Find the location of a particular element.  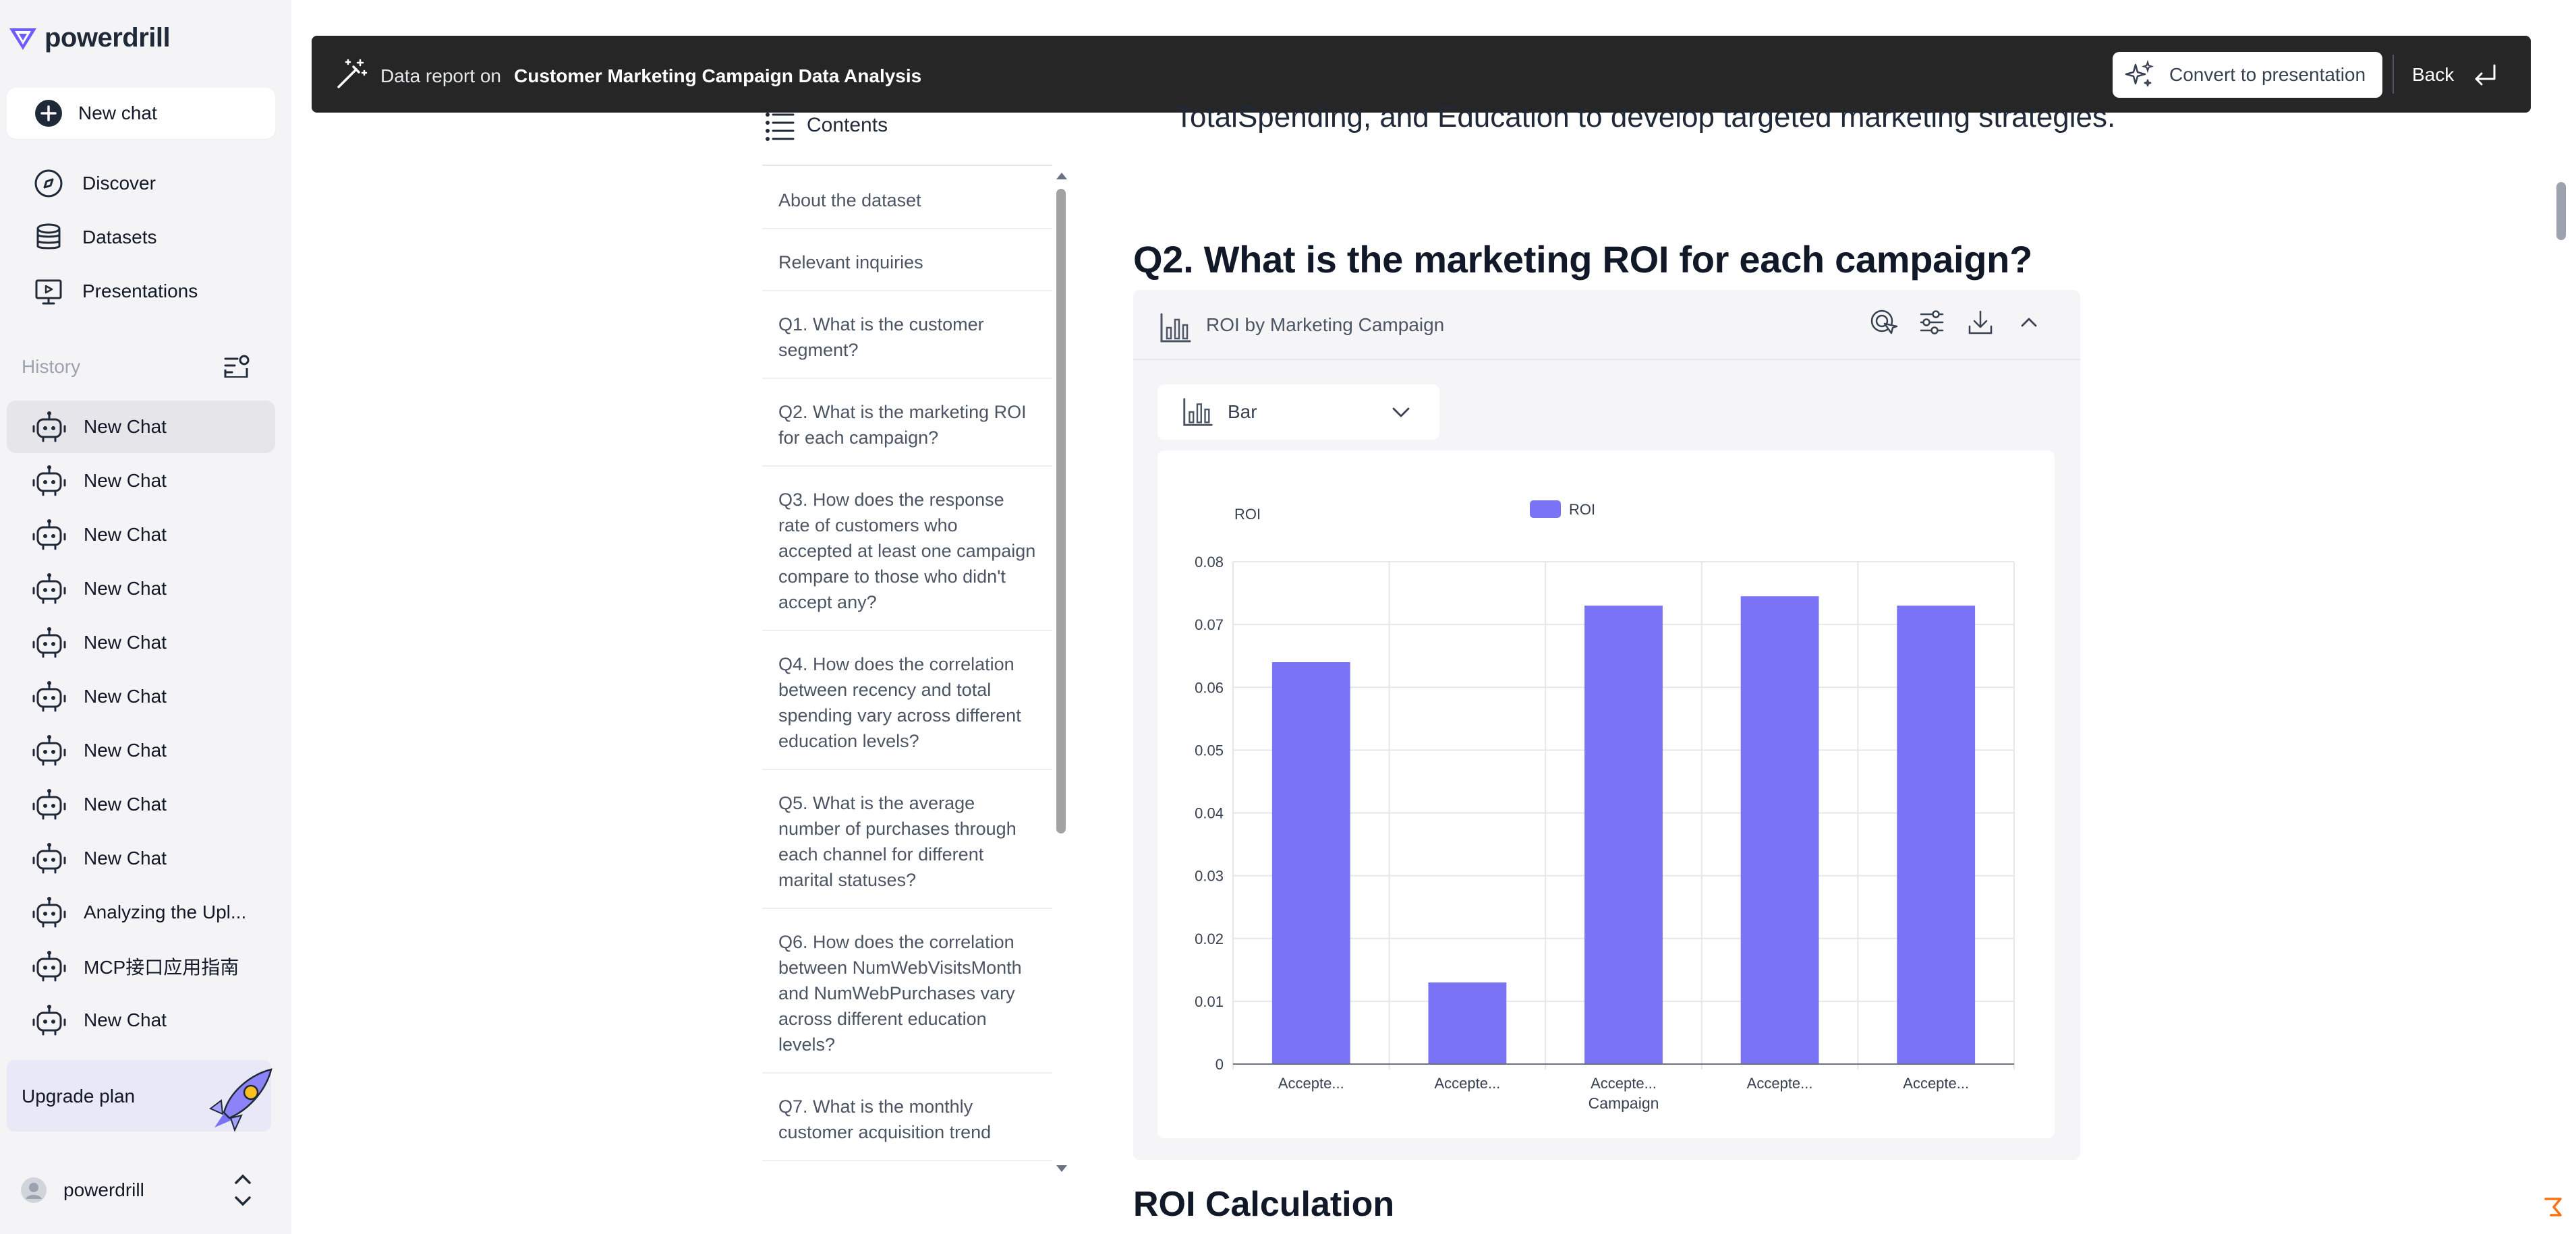

contents-item: About the dataset is located at coordinates (907, 198).